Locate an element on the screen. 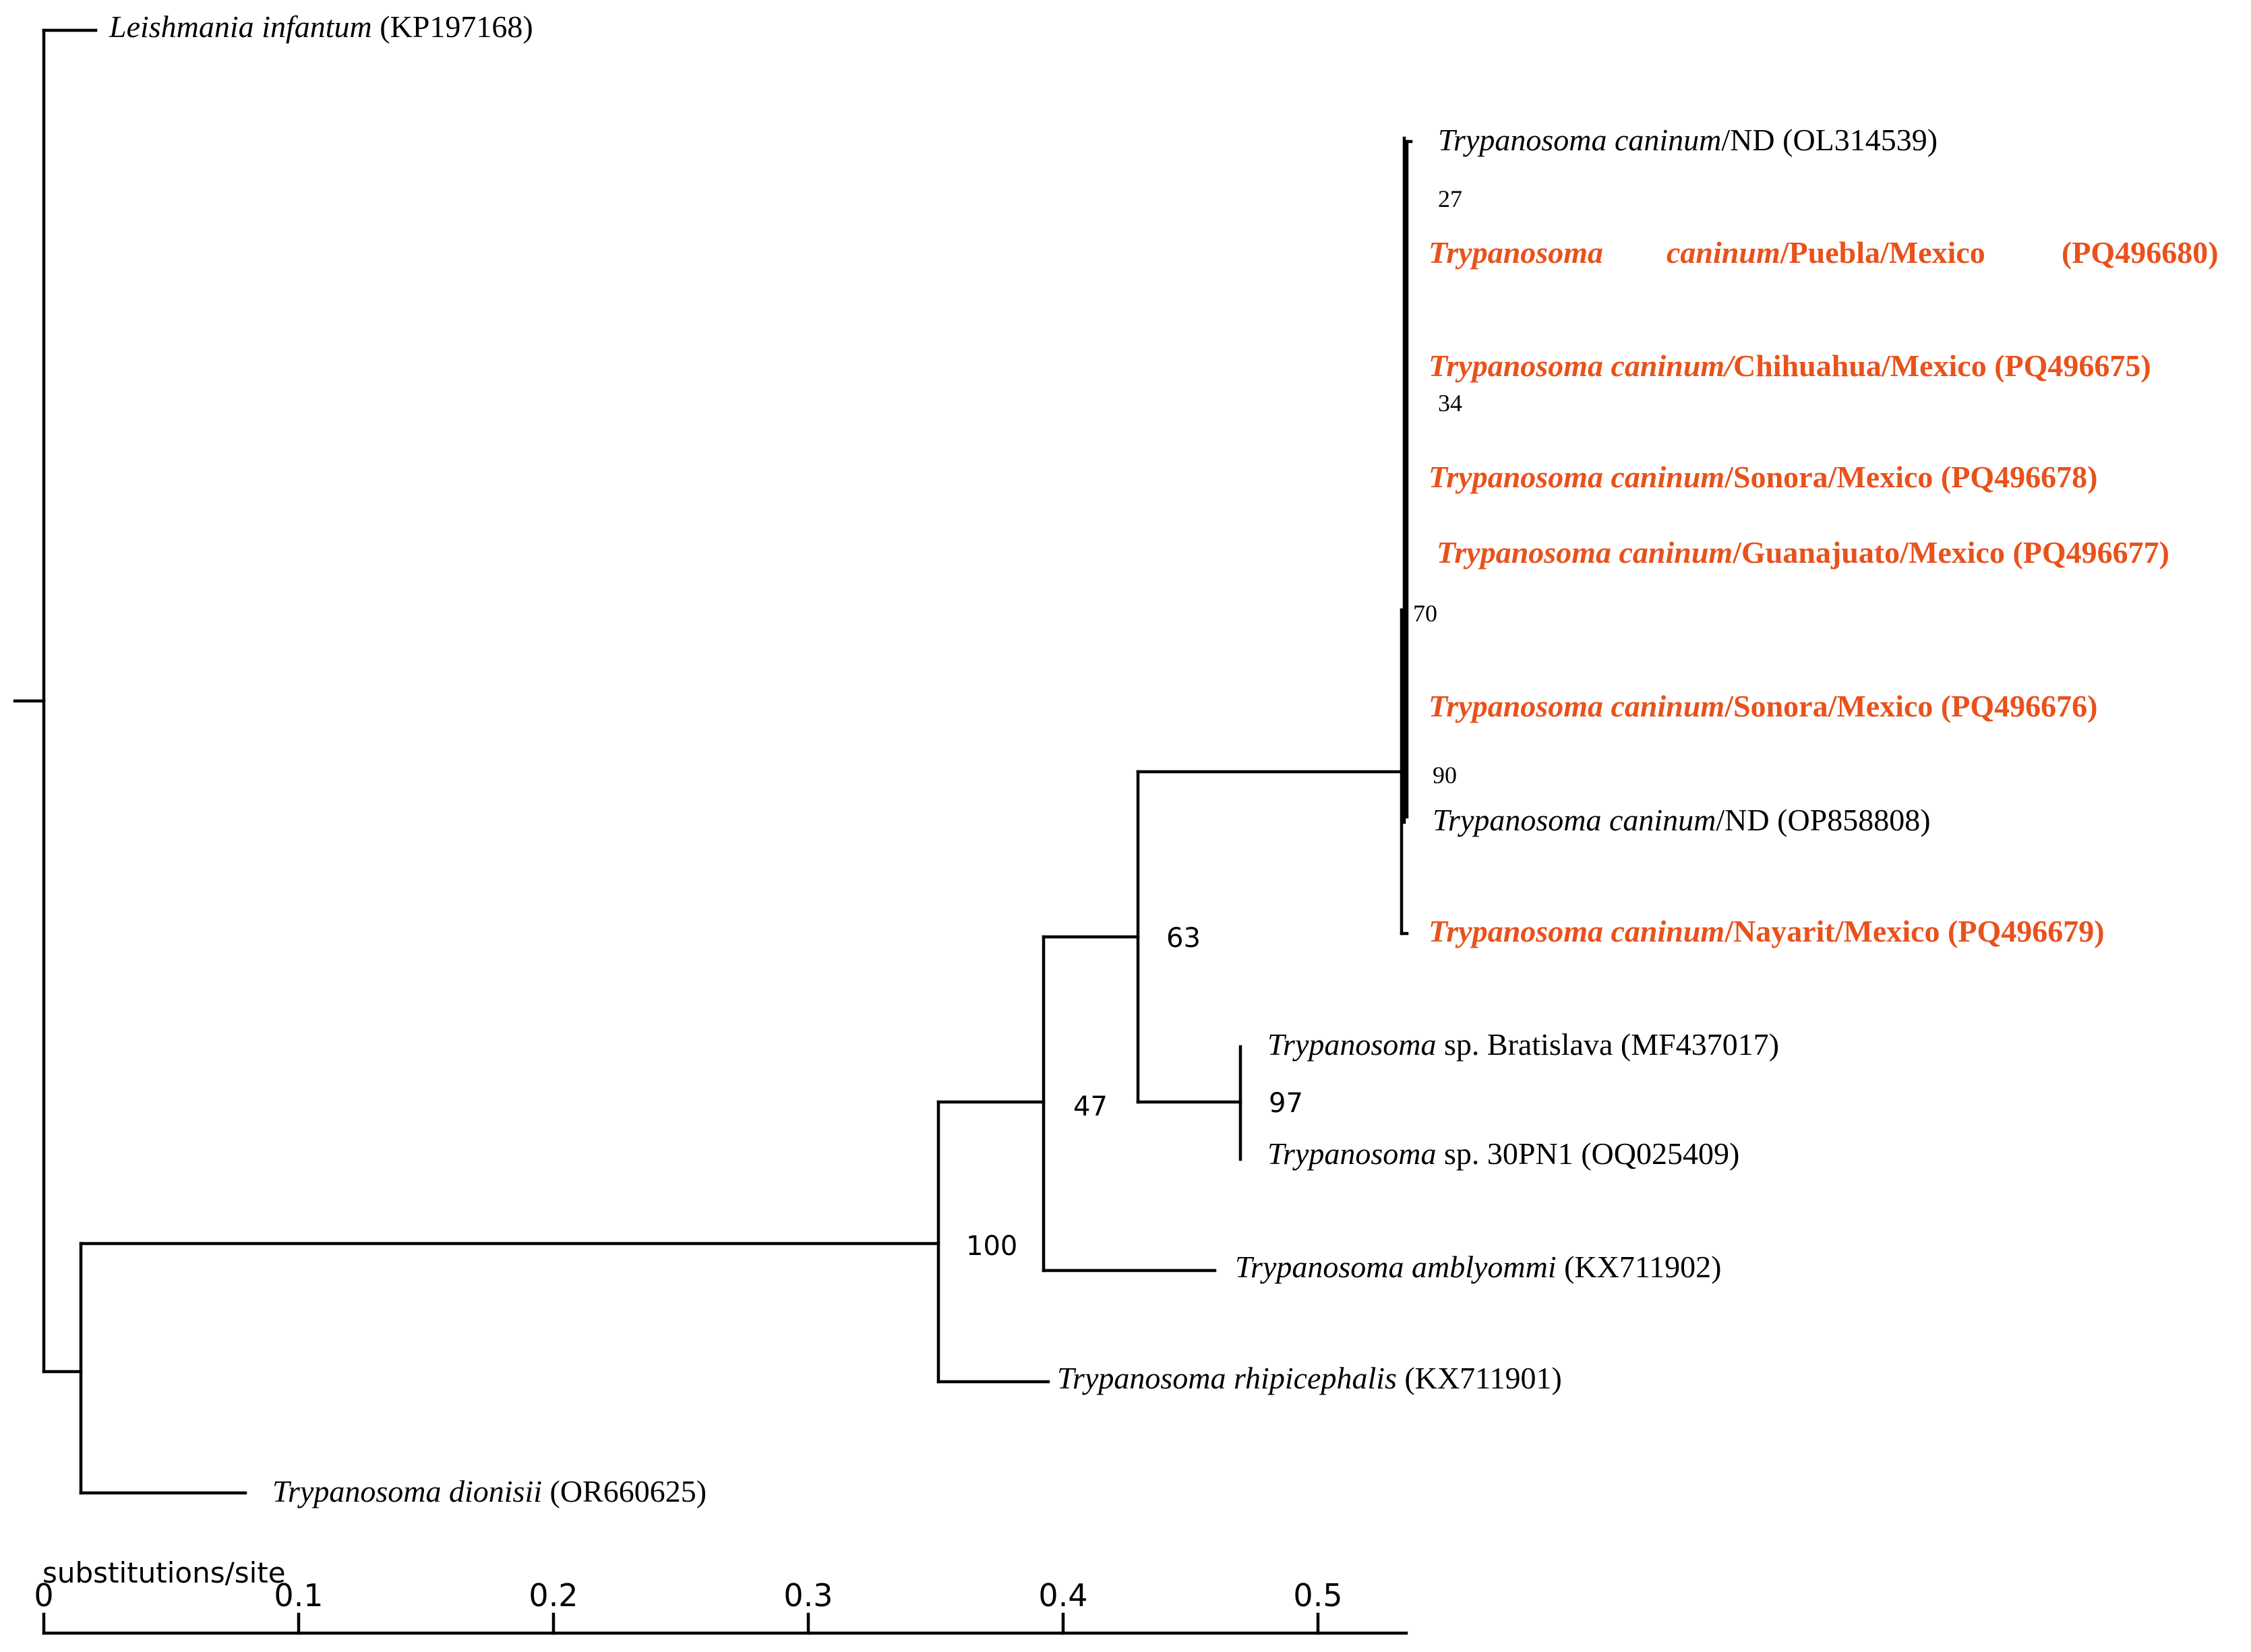 The width and height of the screenshot is (2251, 1652). support-value-27: 27 is located at coordinates (1450, 199).